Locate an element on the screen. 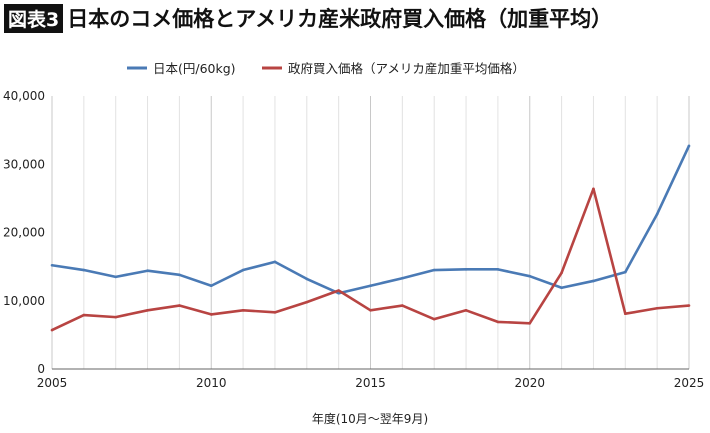 Image resolution: width=710 pixels, height=433 pixels. title-text: 日本のコメ価格とアメリカ産米政府買入価格（加重平均） is located at coordinates (340, 19).